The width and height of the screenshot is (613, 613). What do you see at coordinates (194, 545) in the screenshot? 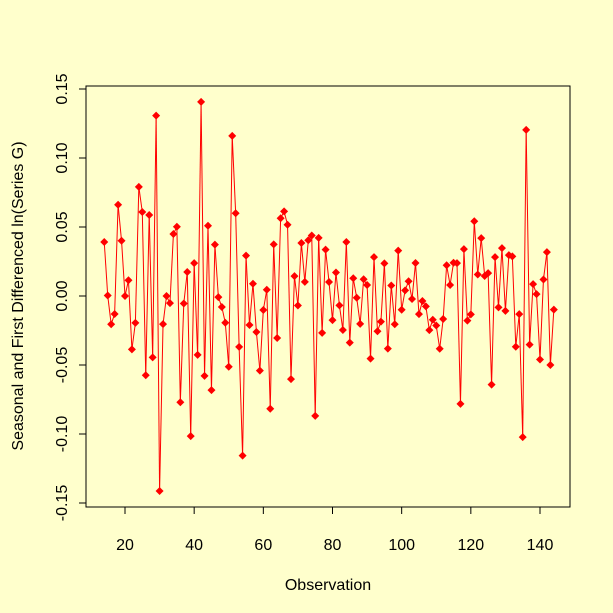
I see `x-tick-label: 40` at bounding box center [194, 545].